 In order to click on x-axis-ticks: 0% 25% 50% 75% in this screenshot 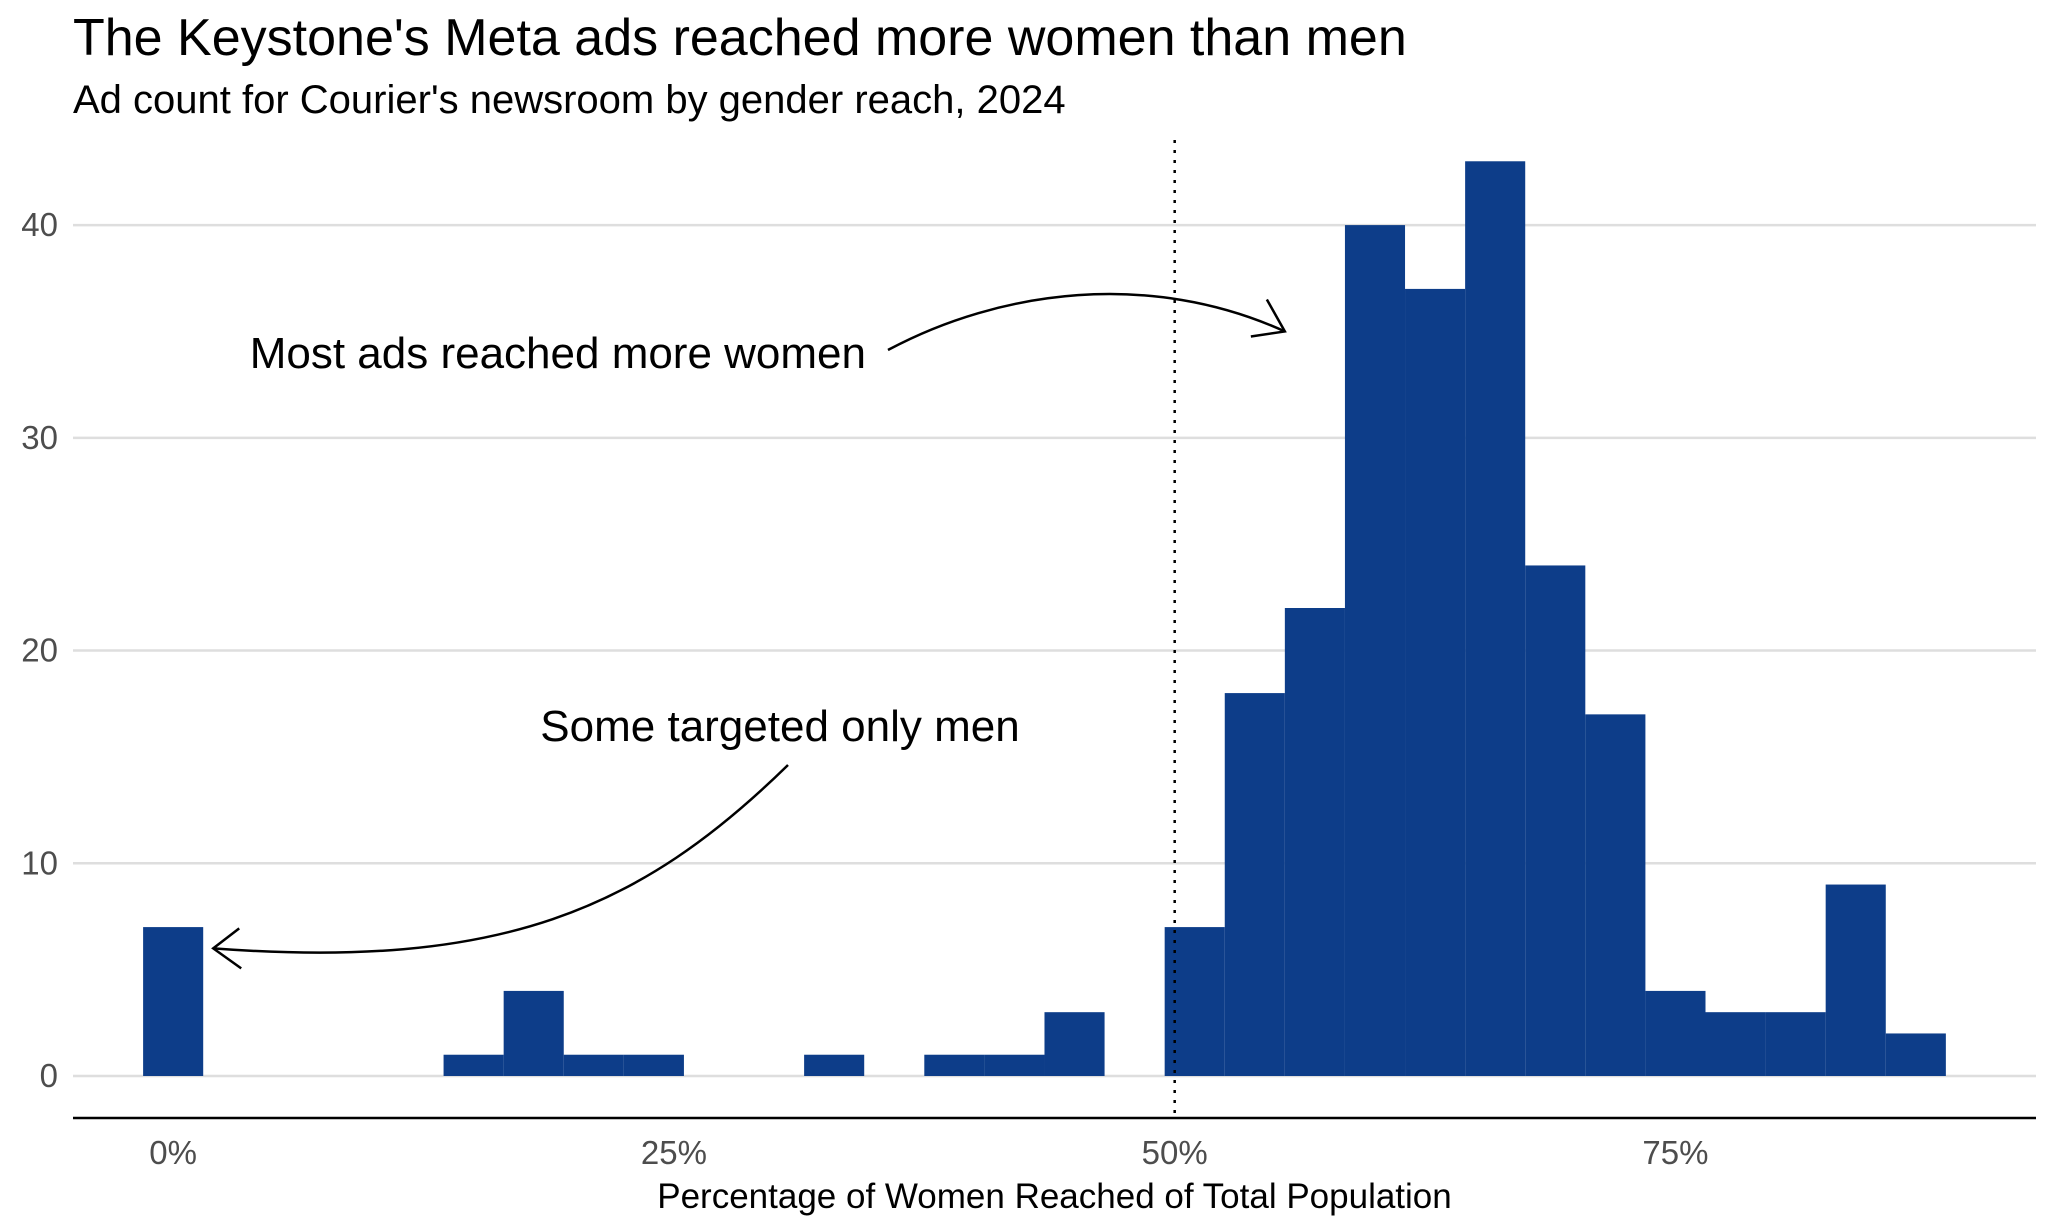, I will do `click(928, 1152)`.